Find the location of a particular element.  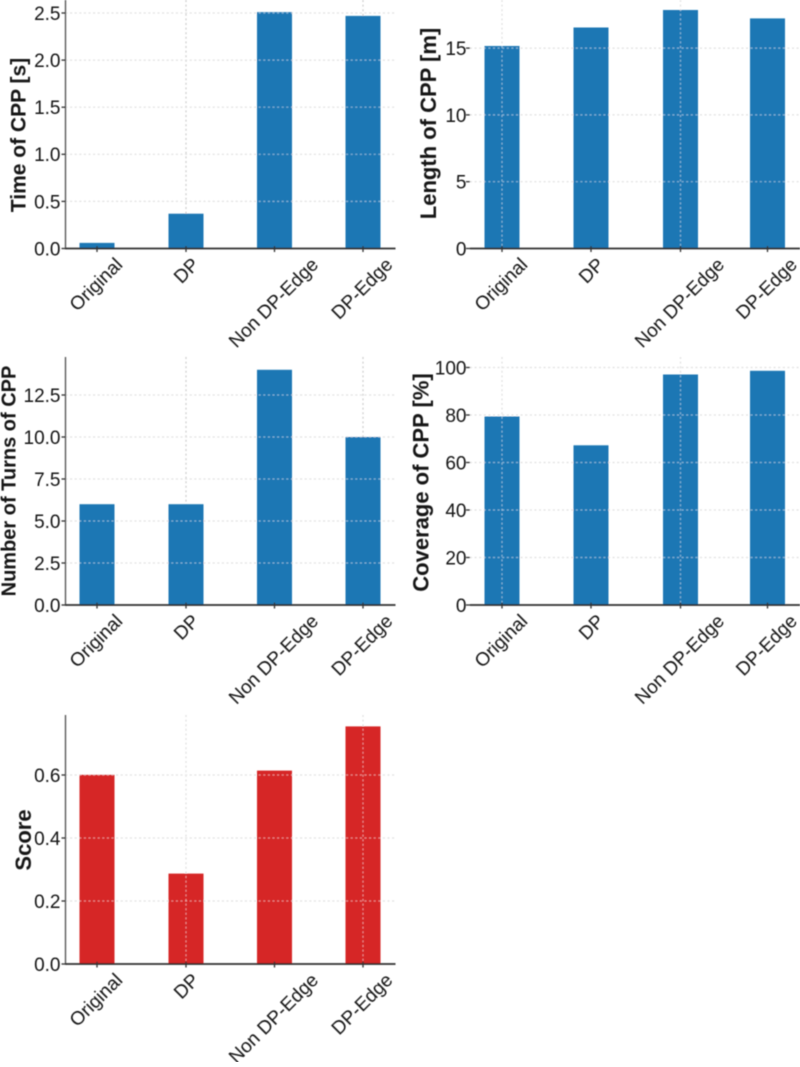

svg-text: Coverage of CPP [%] is located at coordinates (420, 482).